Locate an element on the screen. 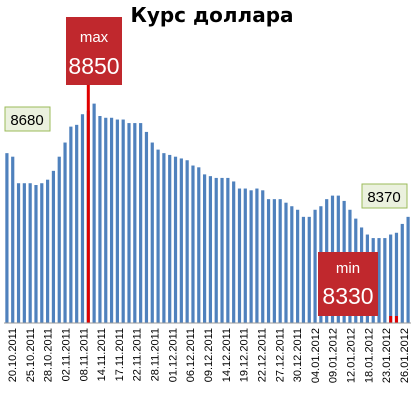  min-callout: min 8330 is located at coordinates (348, 284).